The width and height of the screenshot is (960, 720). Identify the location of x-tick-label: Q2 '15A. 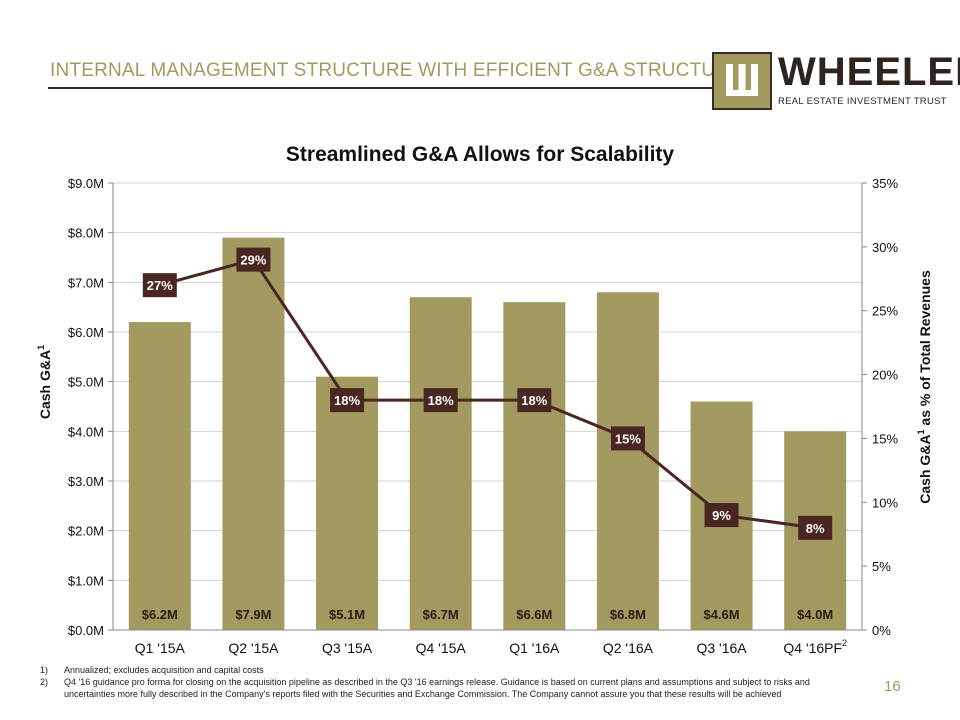
(253, 648).